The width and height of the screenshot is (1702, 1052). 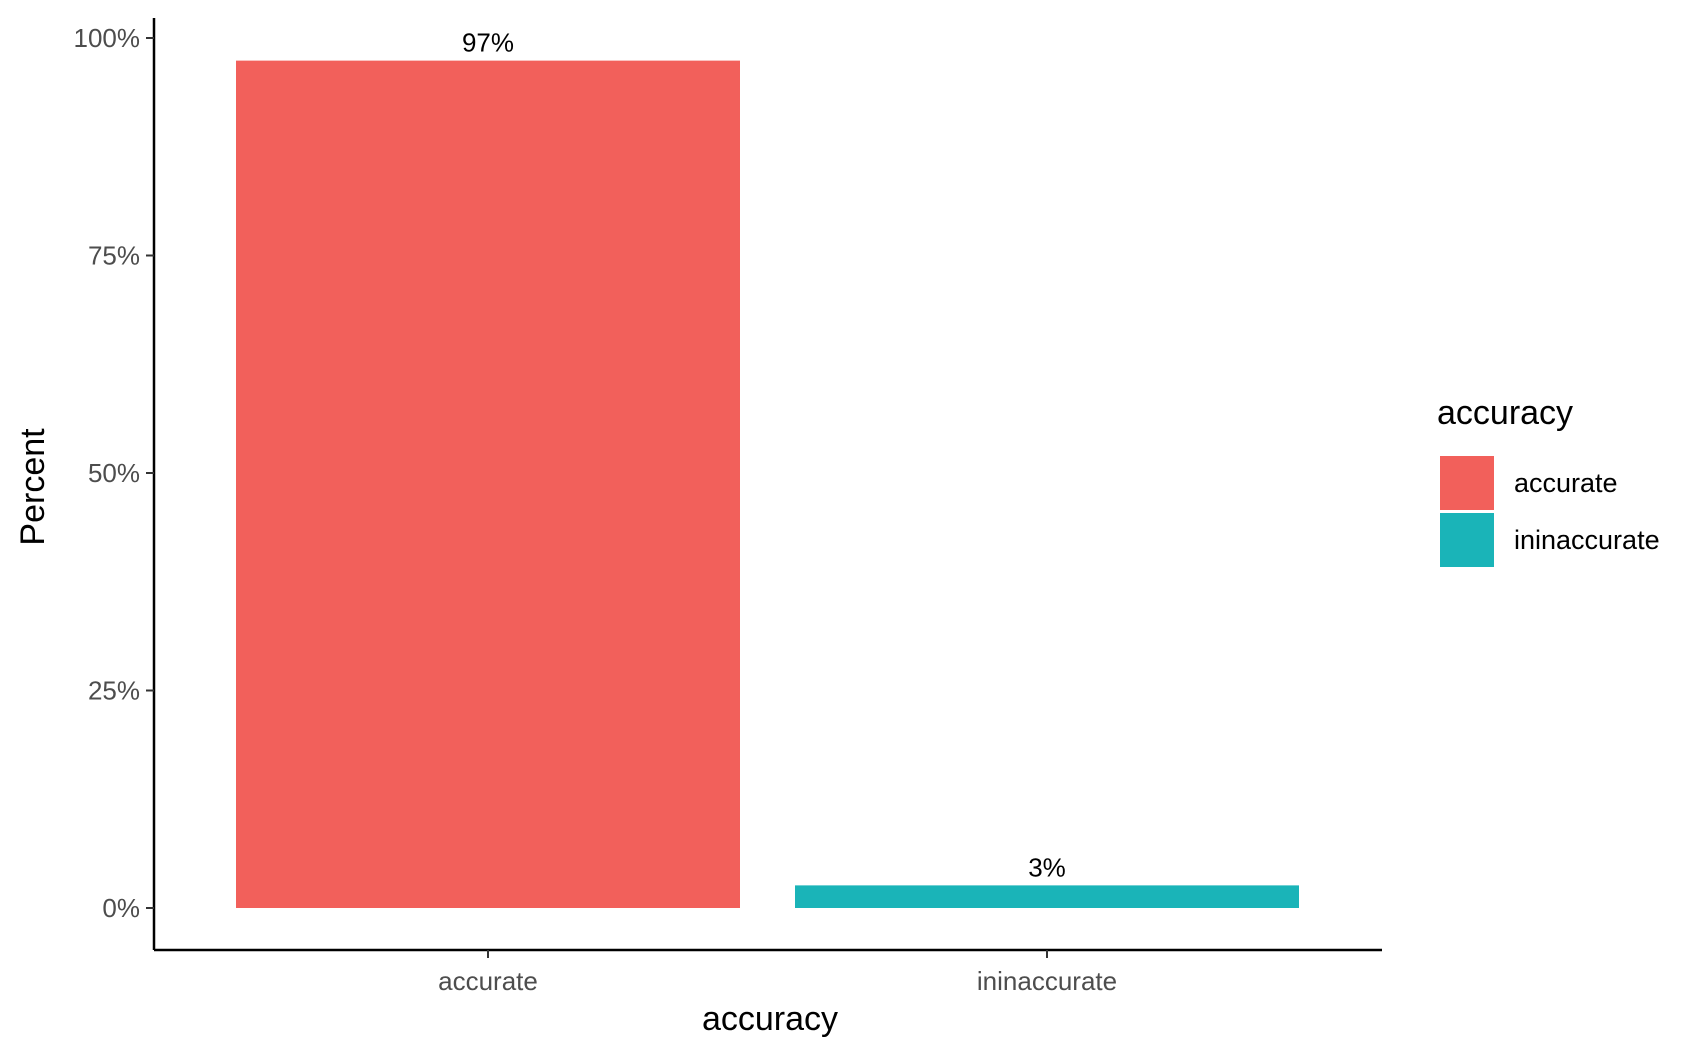 I want to click on y-tick-label: 25%, so click(x=114, y=691).